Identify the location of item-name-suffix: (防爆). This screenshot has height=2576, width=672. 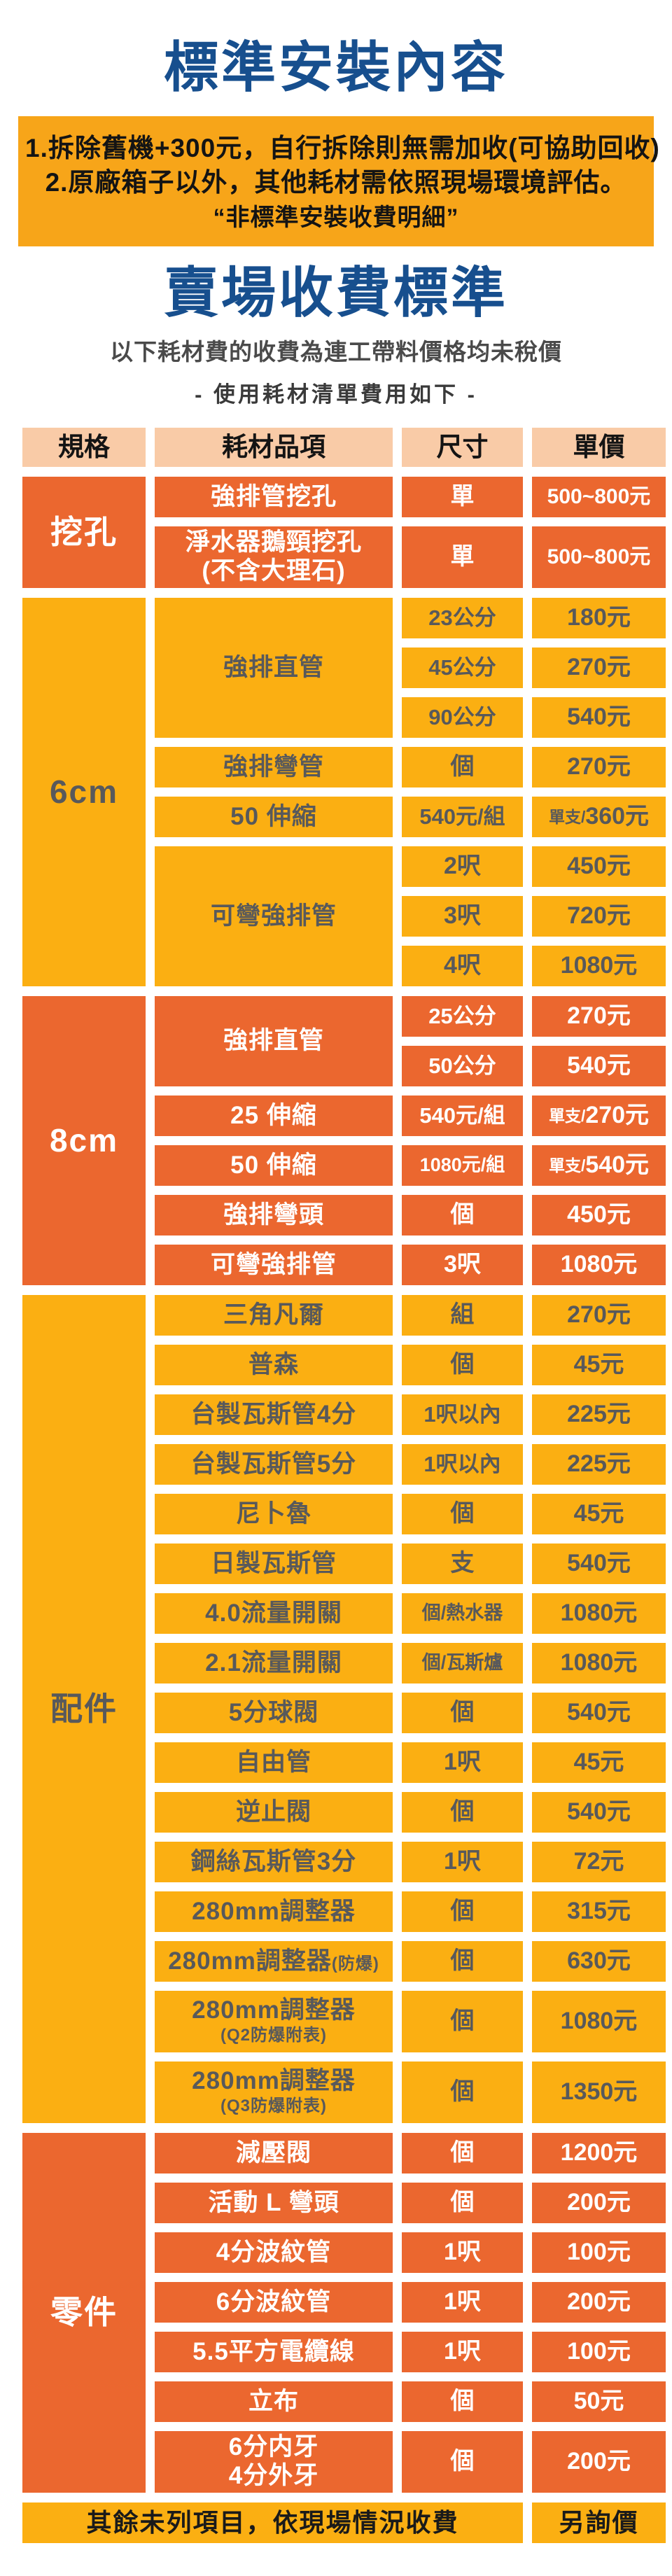
(355, 1963).